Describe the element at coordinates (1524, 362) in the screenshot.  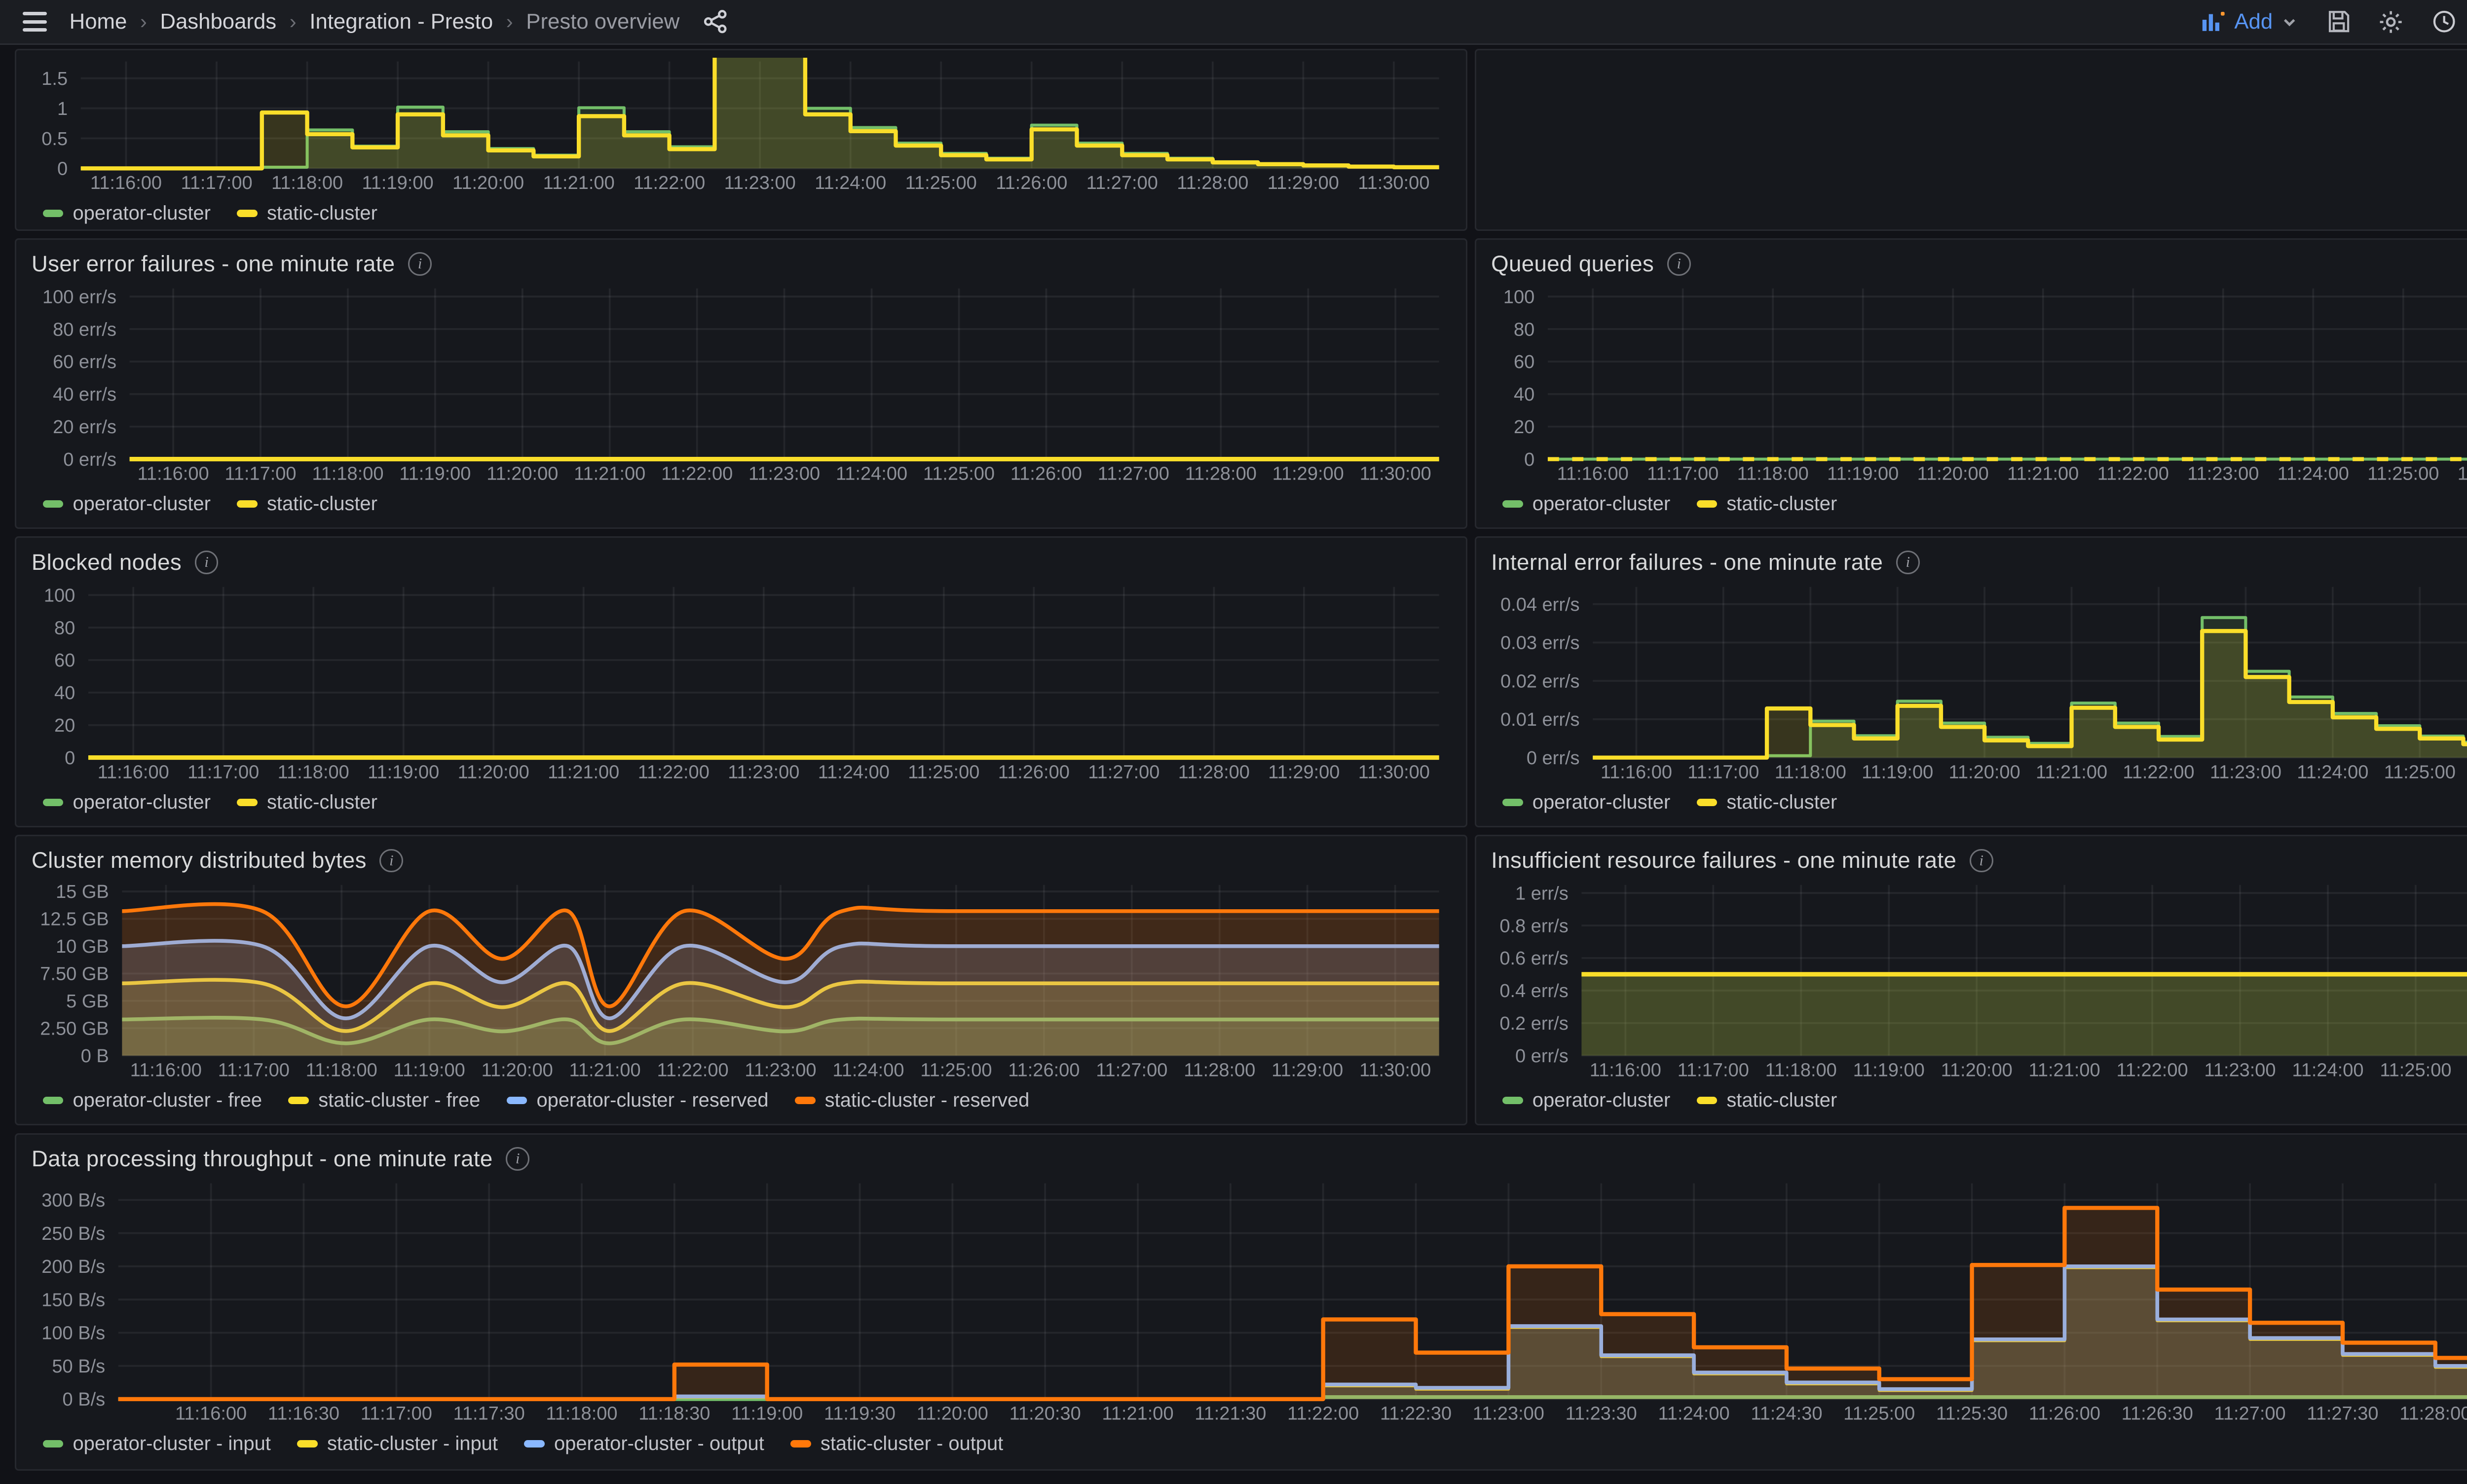
I see `svg-text: 60` at that location.